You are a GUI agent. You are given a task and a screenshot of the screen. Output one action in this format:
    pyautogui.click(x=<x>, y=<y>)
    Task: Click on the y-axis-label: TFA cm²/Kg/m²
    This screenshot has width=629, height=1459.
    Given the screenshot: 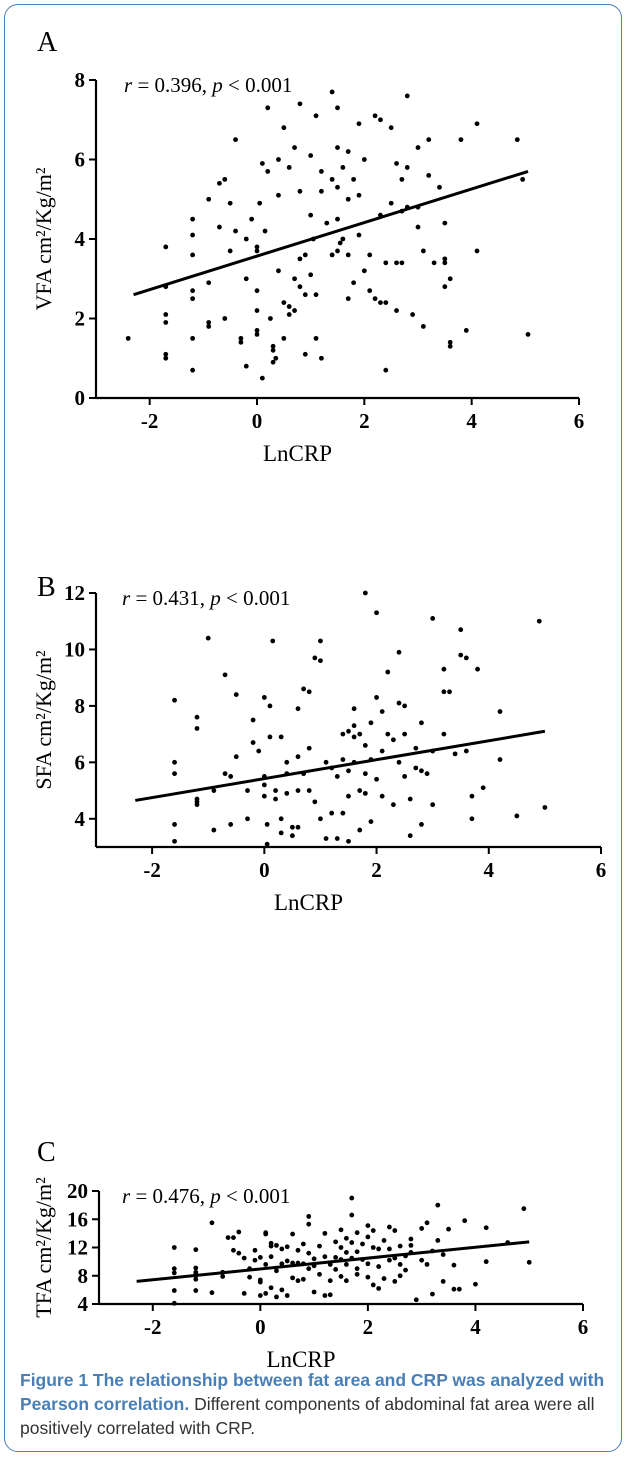 What is the action you would take?
    pyautogui.click(x=43, y=1247)
    